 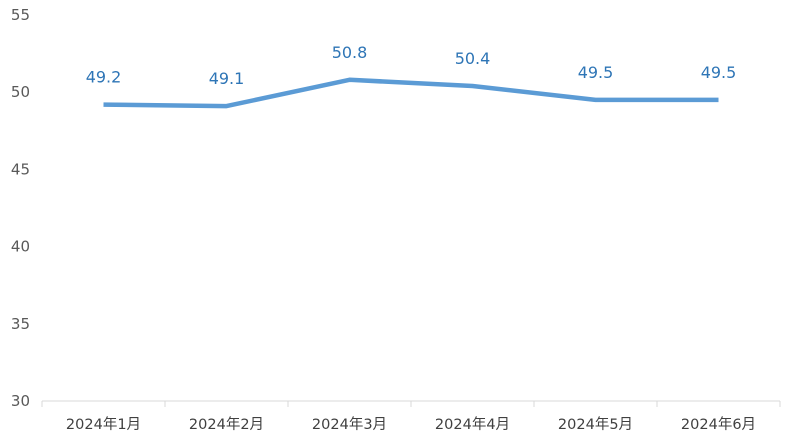 I want to click on x-tick-label-2: 2024年3月, so click(x=349, y=424).